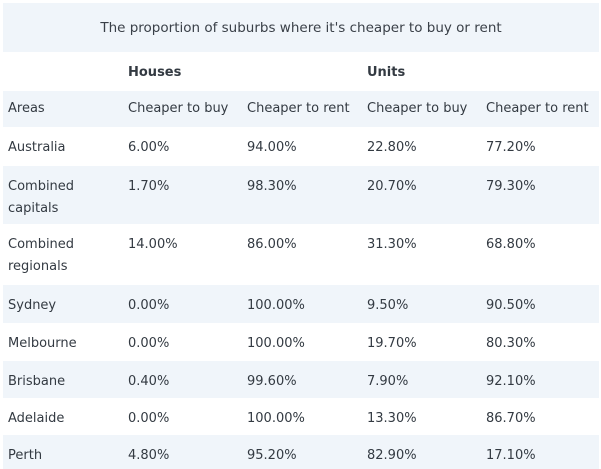 The width and height of the screenshot is (601, 469). Describe the element at coordinates (511, 418) in the screenshot. I see `units-rent-value: 86.70%` at that location.